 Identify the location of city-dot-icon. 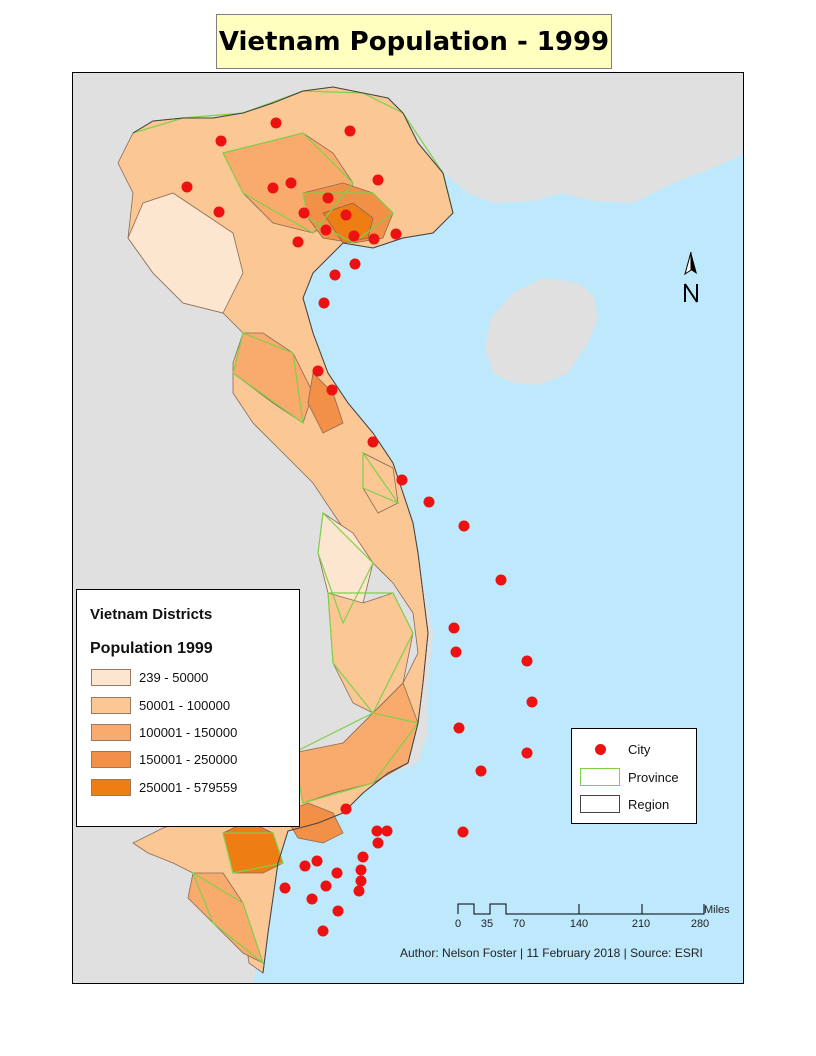
(600, 749).